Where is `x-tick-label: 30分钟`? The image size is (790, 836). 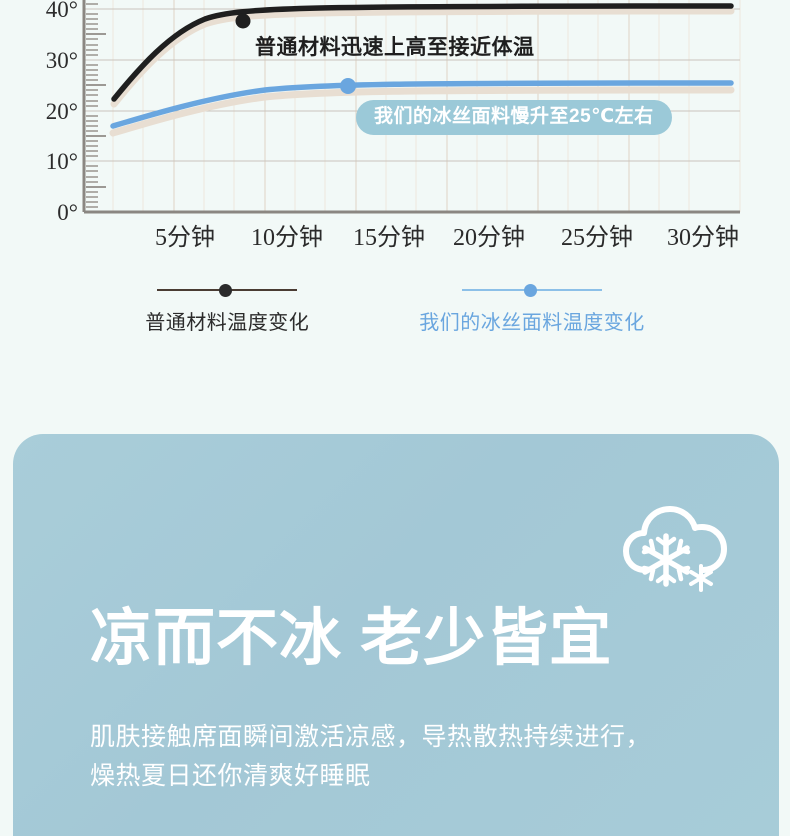 x-tick-label: 30分钟 is located at coordinates (703, 237).